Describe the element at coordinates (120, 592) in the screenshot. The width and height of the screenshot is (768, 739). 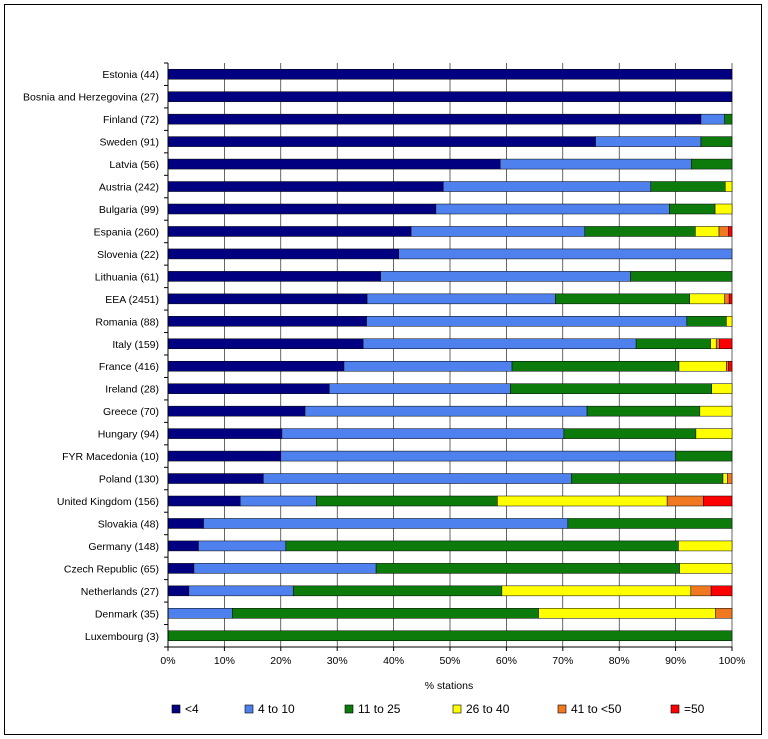
I see `category-label: Netherlands (27)` at that location.